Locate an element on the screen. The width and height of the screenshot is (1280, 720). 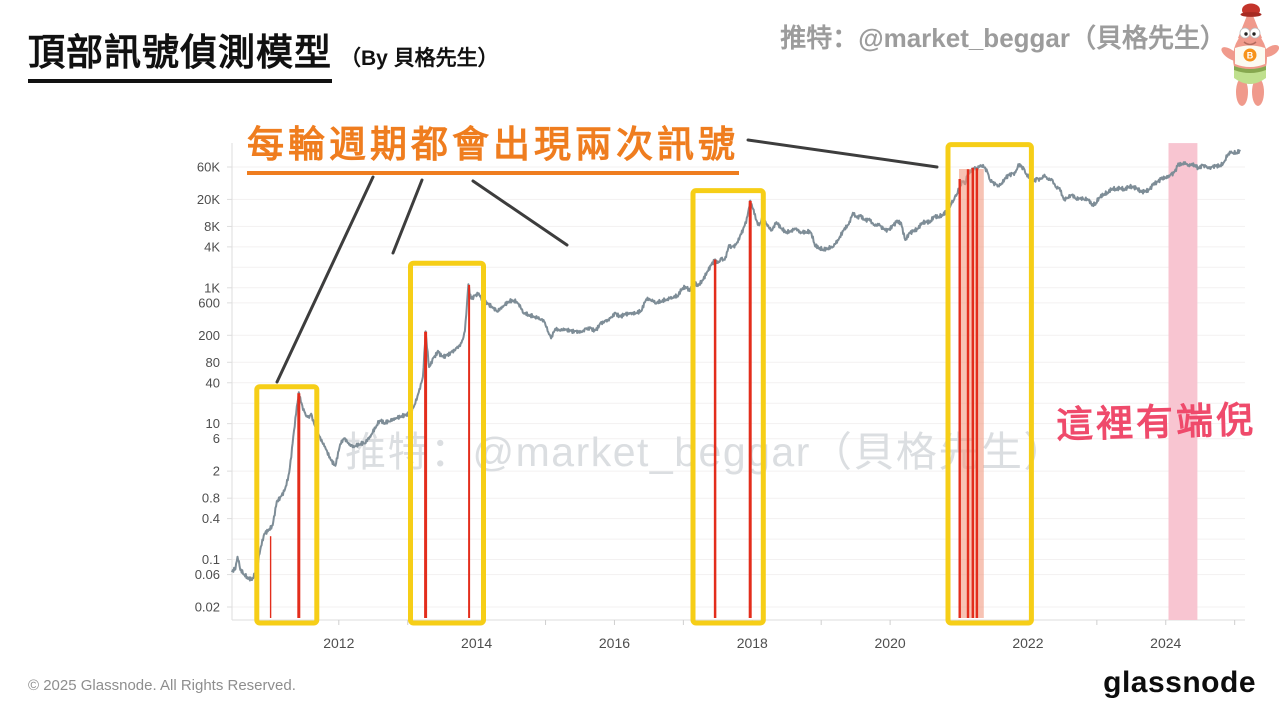
y-axis-tick-label: 40 is located at coordinates (213, 382).